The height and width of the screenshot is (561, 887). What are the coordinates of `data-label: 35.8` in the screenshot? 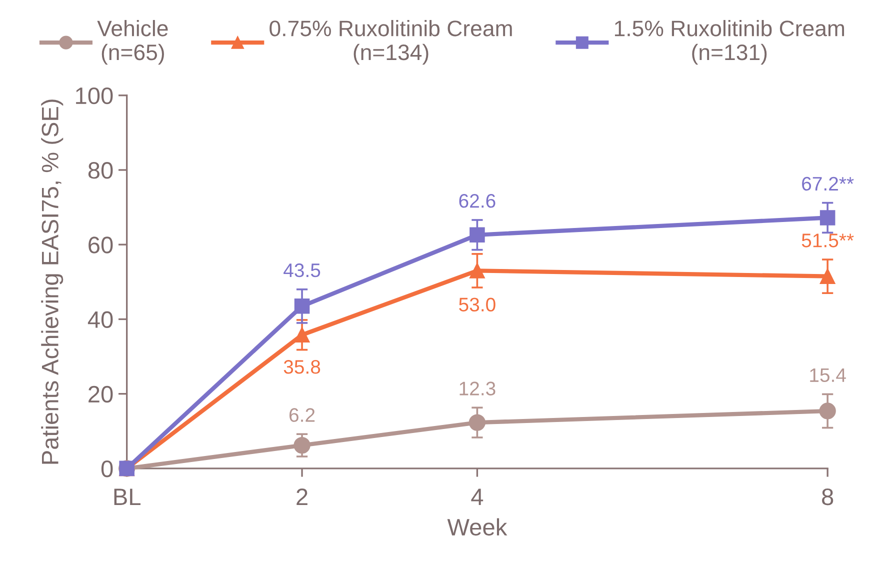 It's located at (302, 367).